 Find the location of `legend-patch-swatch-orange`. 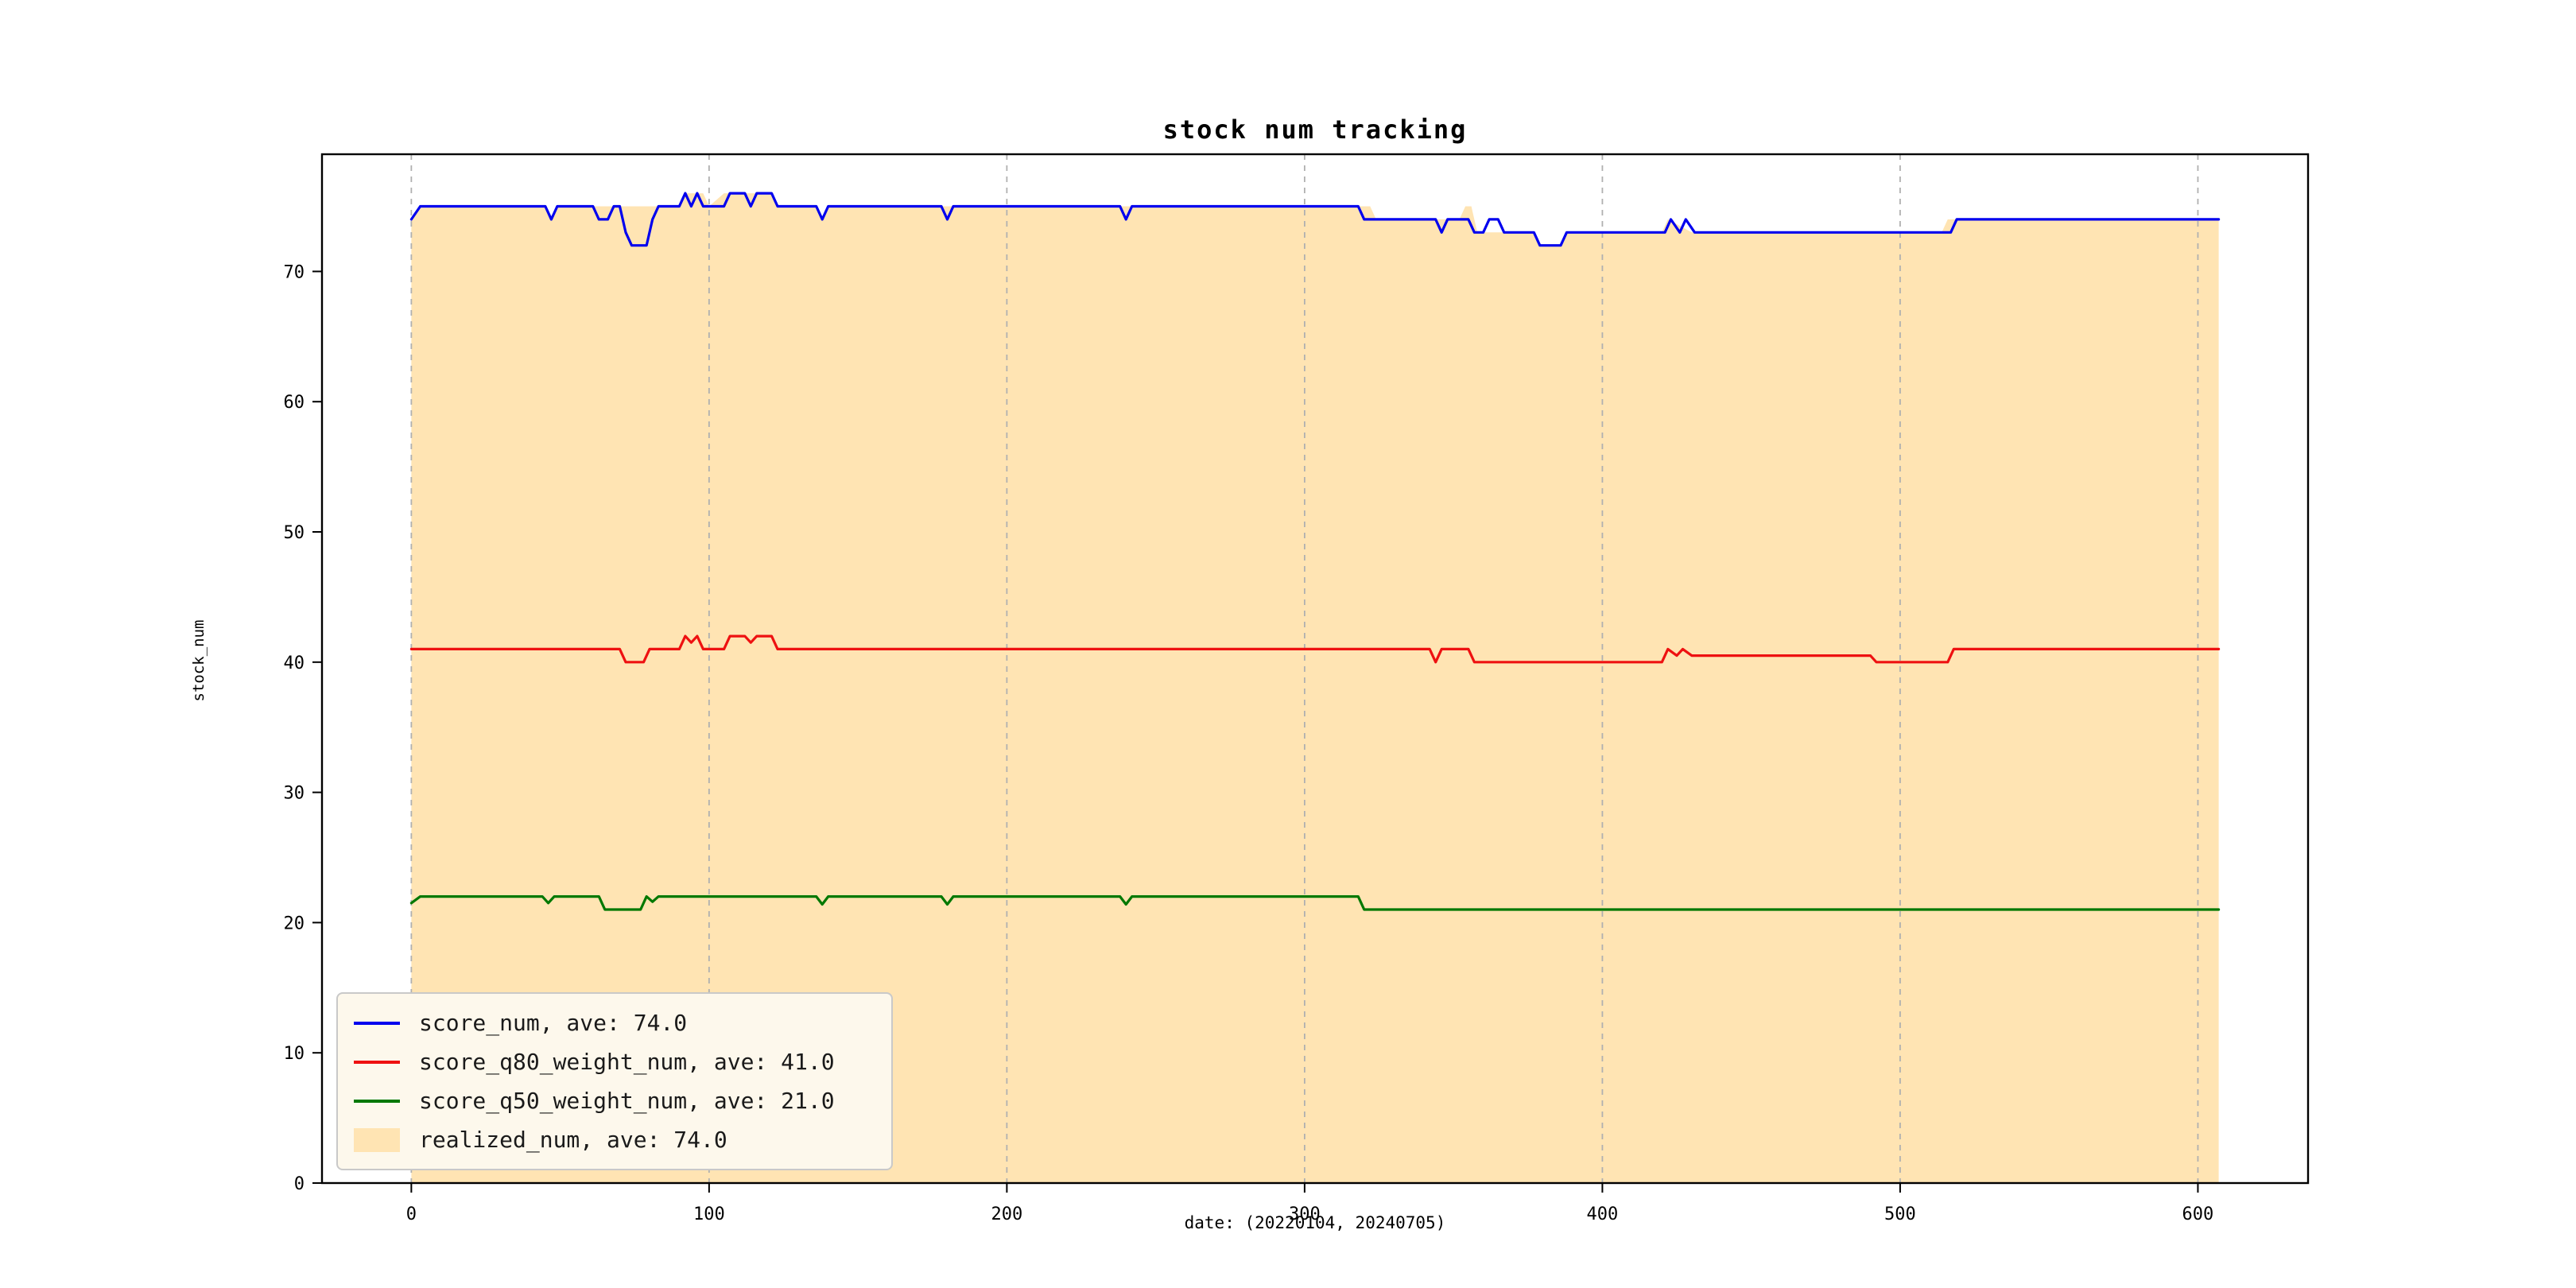

legend-patch-swatch-orange is located at coordinates (377, 1139).